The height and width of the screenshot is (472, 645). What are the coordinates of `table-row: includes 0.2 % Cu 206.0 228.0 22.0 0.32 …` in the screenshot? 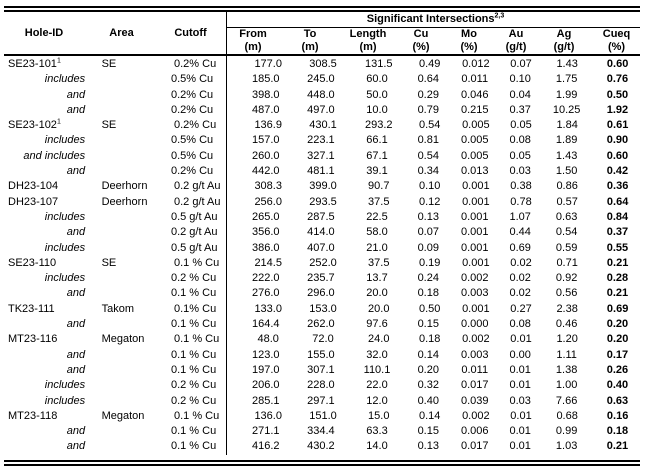 It's located at (322, 385).